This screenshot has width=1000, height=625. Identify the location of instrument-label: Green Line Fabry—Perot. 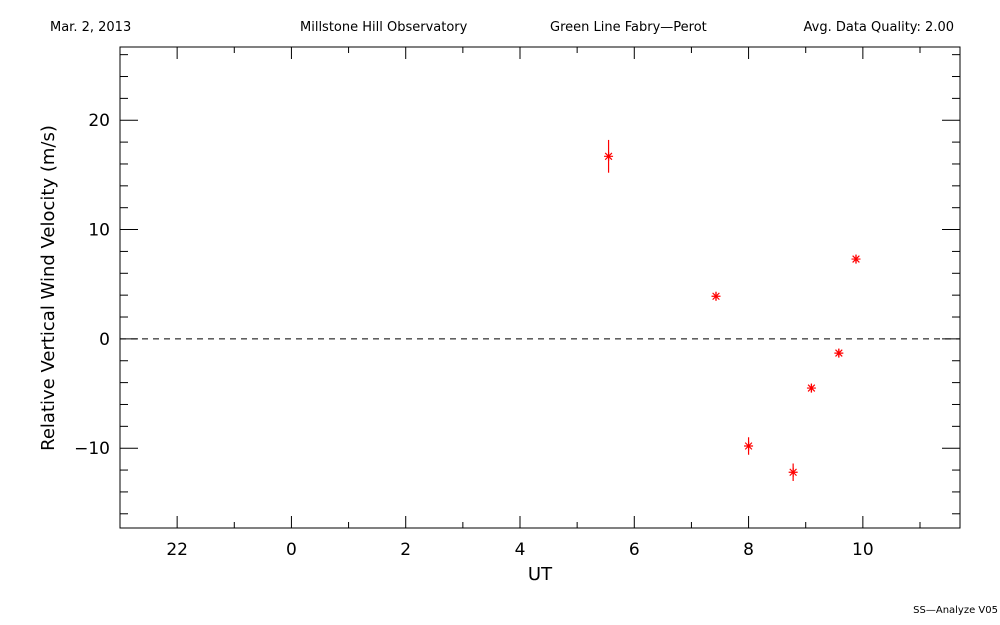
(628, 27).